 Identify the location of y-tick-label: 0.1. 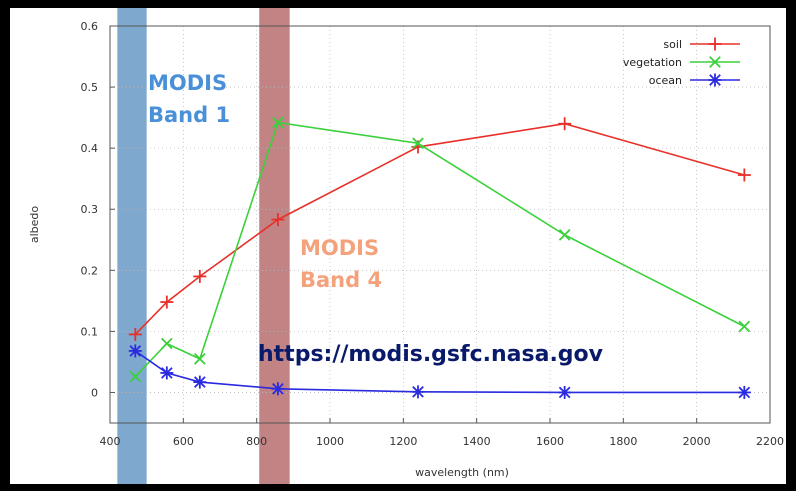
(90, 331).